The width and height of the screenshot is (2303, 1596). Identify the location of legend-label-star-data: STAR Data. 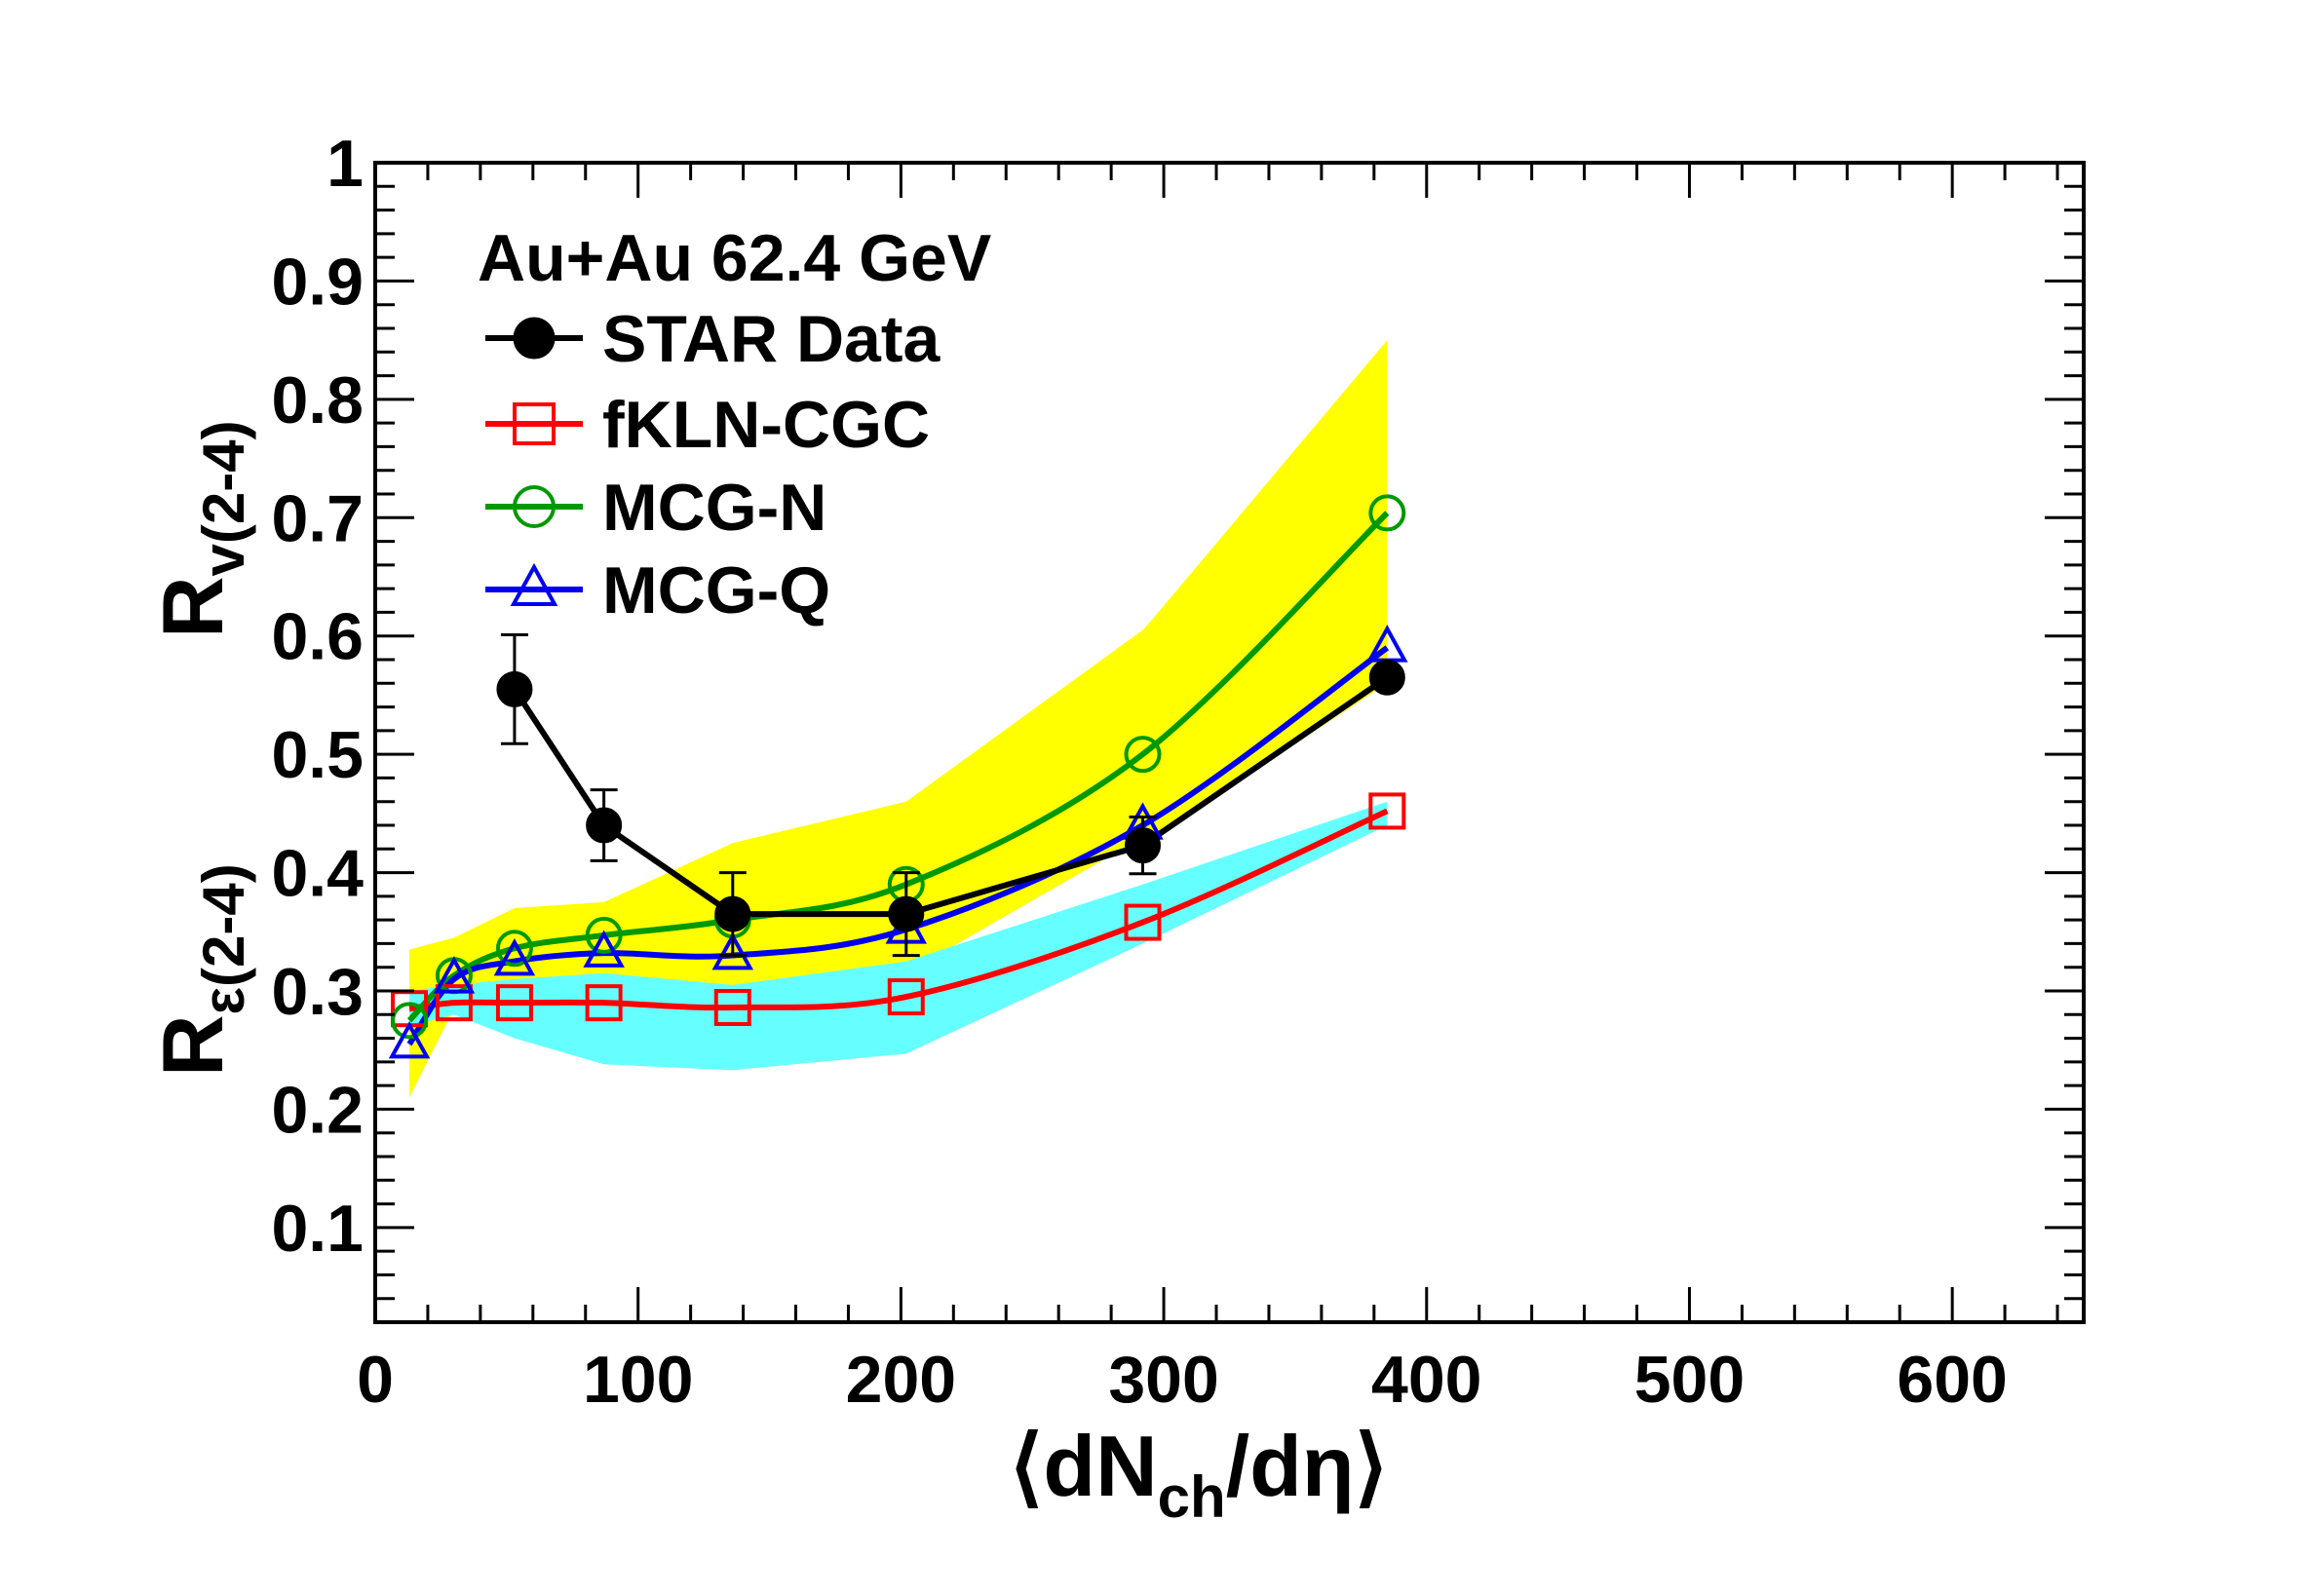
(771, 339).